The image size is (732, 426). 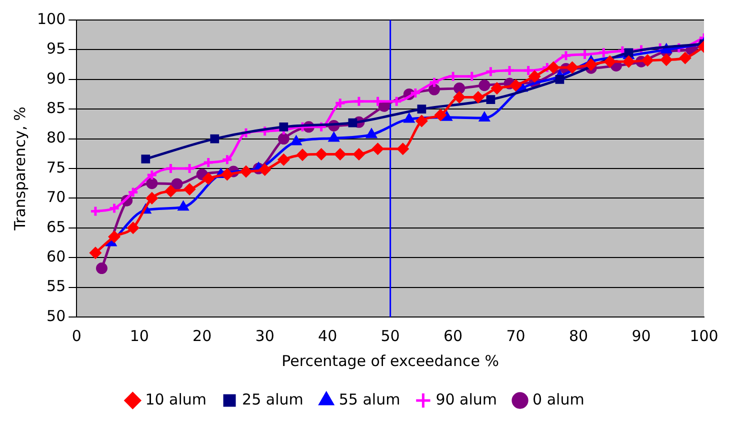 What do you see at coordinates (56, 315) in the screenshot?
I see `y-tick-label: 50` at bounding box center [56, 315].